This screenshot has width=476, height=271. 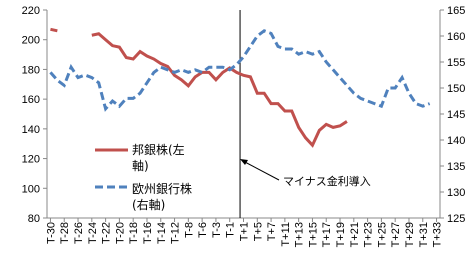 I want to click on legend-label: 邦銀株(左軸), so click(x=158, y=158).